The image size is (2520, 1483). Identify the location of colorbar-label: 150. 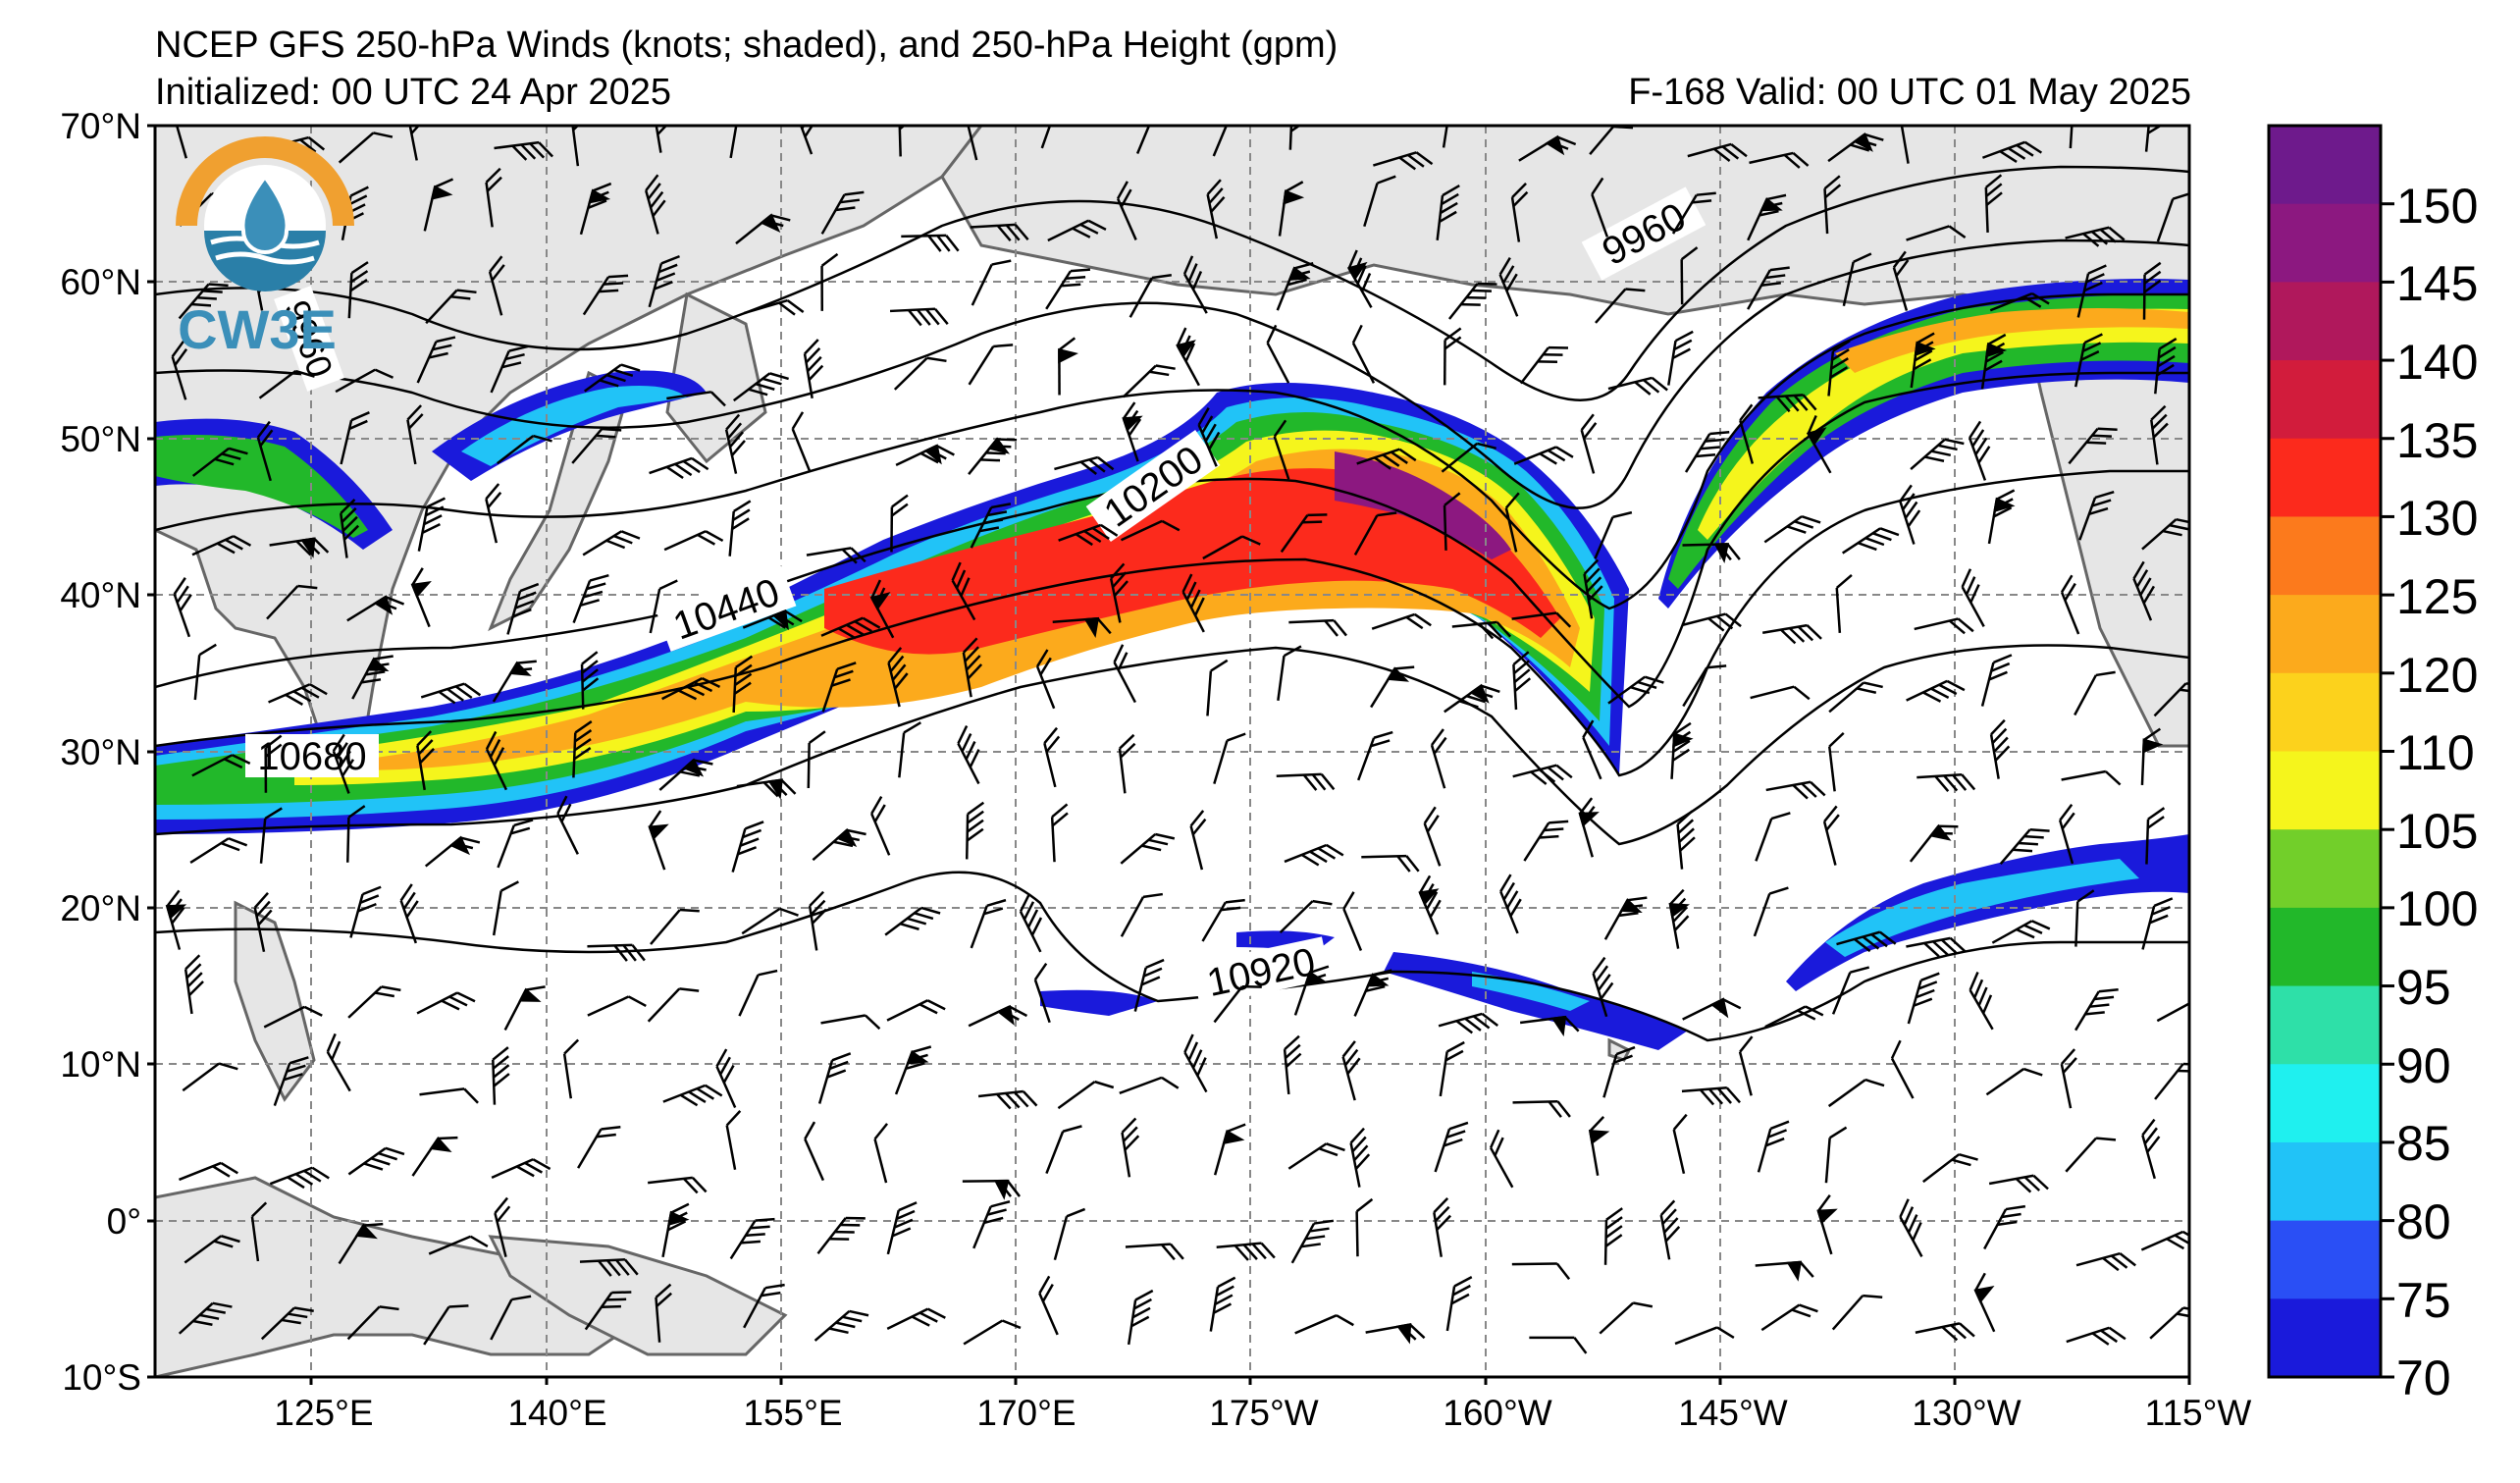
(2437, 207).